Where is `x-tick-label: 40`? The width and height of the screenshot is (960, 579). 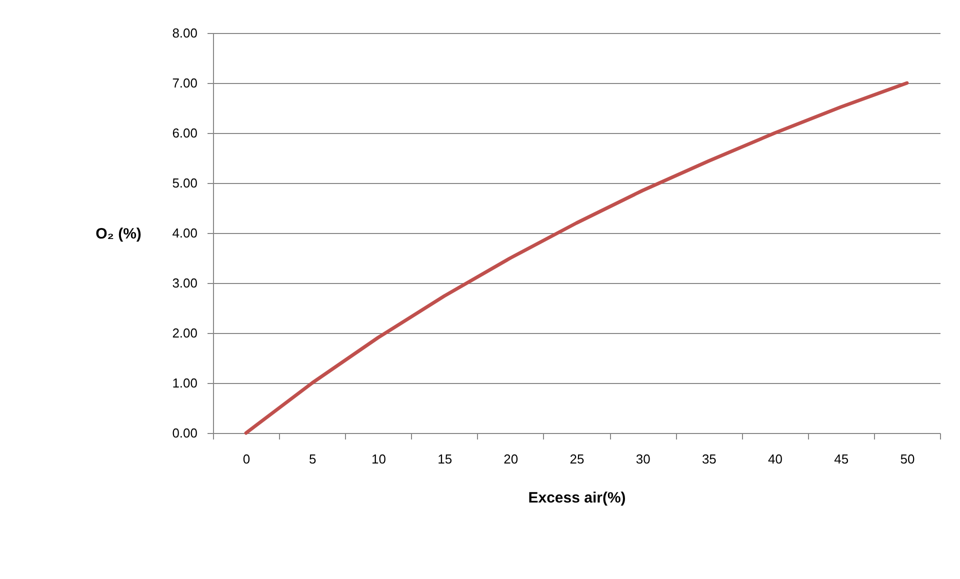 x-tick-label: 40 is located at coordinates (775, 459).